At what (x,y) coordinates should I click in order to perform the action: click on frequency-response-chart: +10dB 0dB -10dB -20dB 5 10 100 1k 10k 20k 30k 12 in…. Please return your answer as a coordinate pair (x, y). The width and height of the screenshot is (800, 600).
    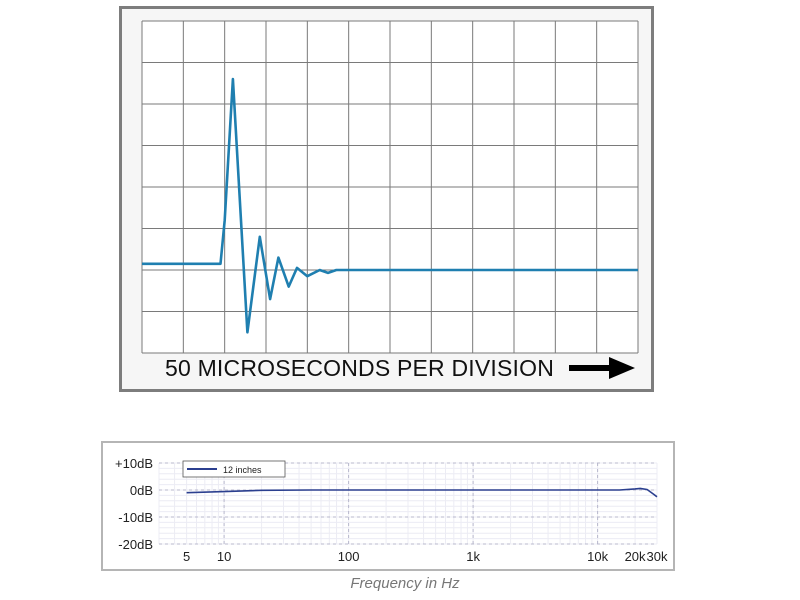
    Looking at the image, I should click on (391, 510).